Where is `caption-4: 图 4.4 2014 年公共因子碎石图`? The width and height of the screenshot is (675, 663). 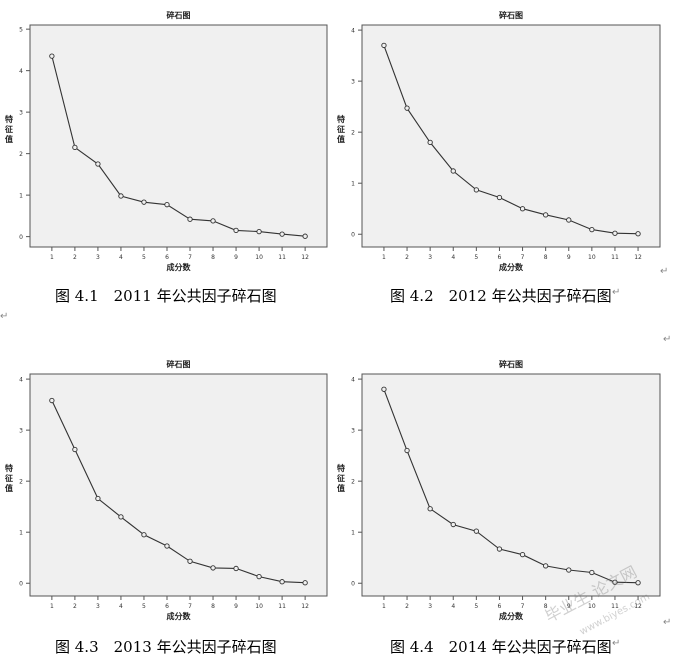
caption-4: 图 4.4 2014 年公共因子碎石图 is located at coordinates (501, 647).